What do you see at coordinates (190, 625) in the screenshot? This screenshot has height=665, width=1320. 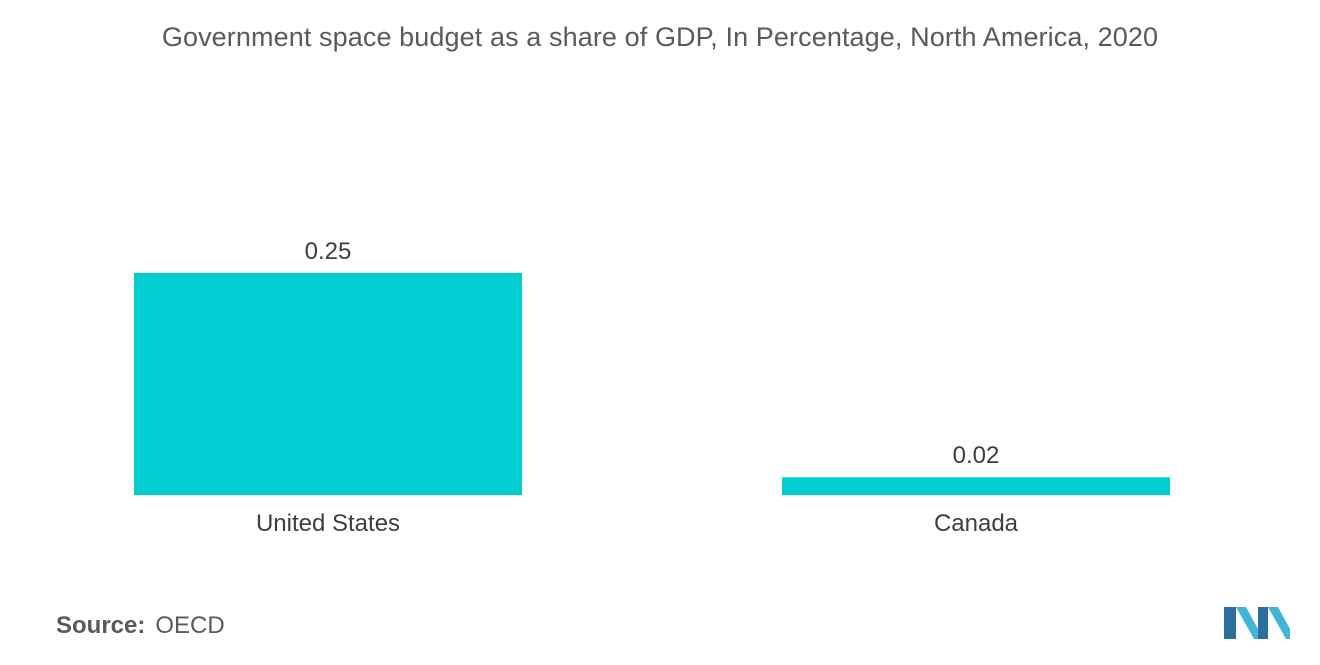 I see `source-value: OECD` at bounding box center [190, 625].